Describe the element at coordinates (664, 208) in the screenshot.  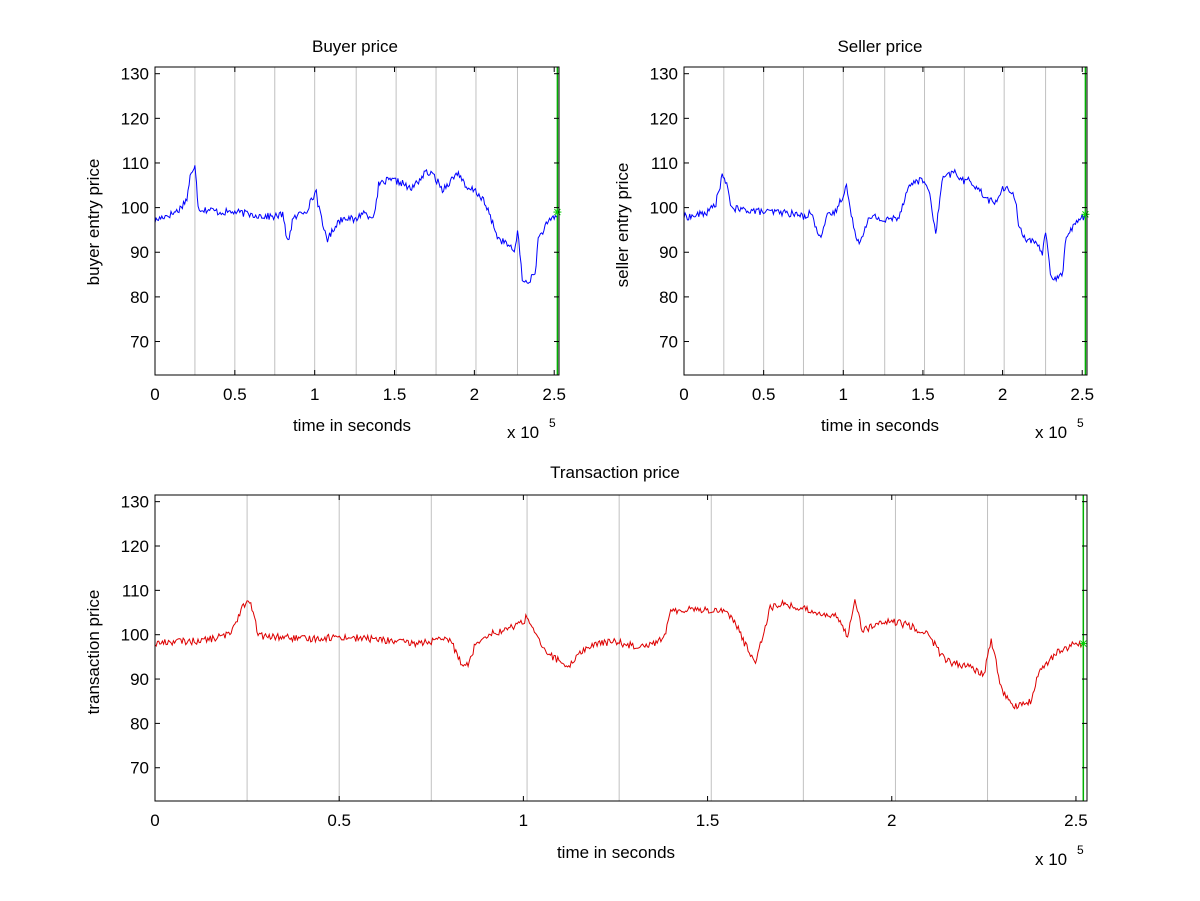
I see `seller-y-tick-label-3: 100` at that location.